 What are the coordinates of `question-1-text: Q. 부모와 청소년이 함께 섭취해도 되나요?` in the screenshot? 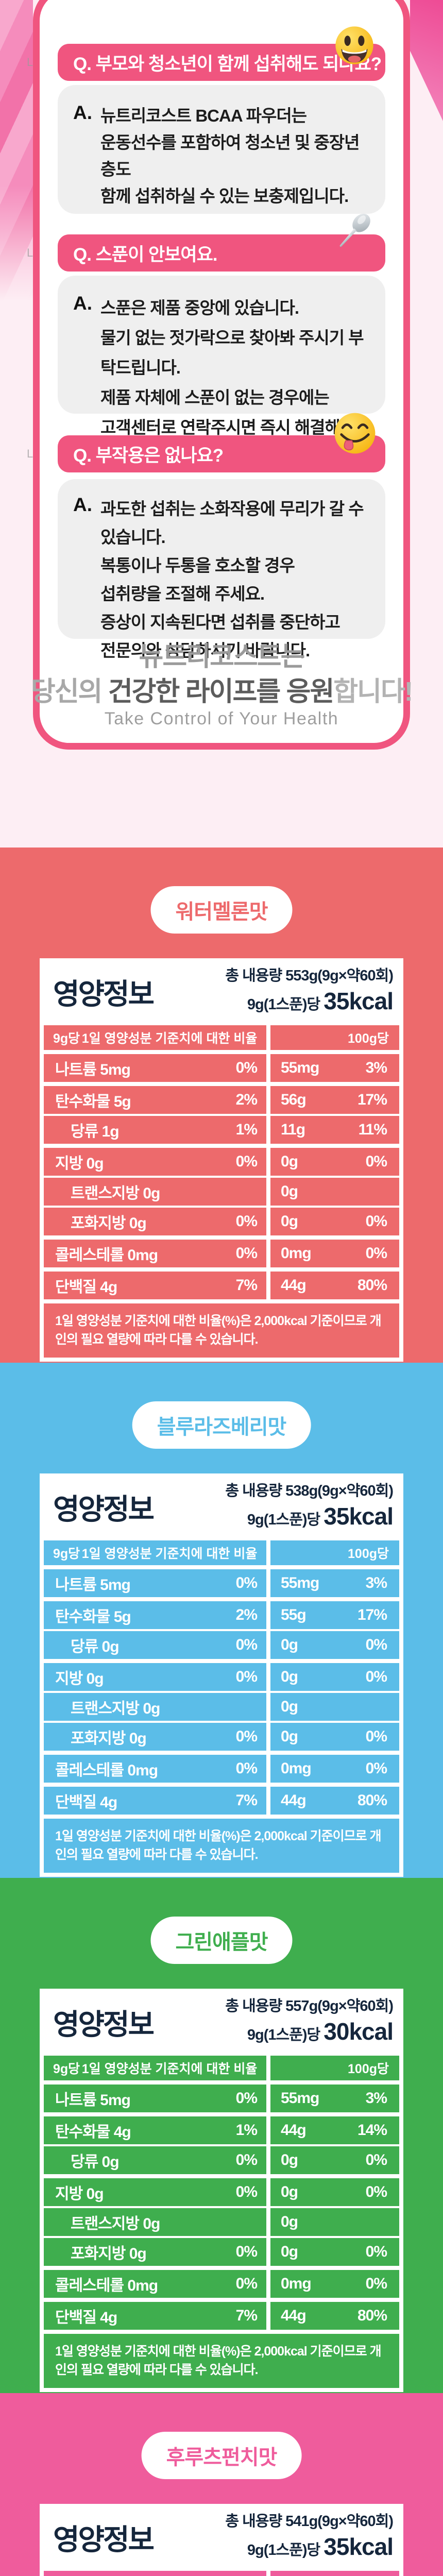 It's located at (227, 64).